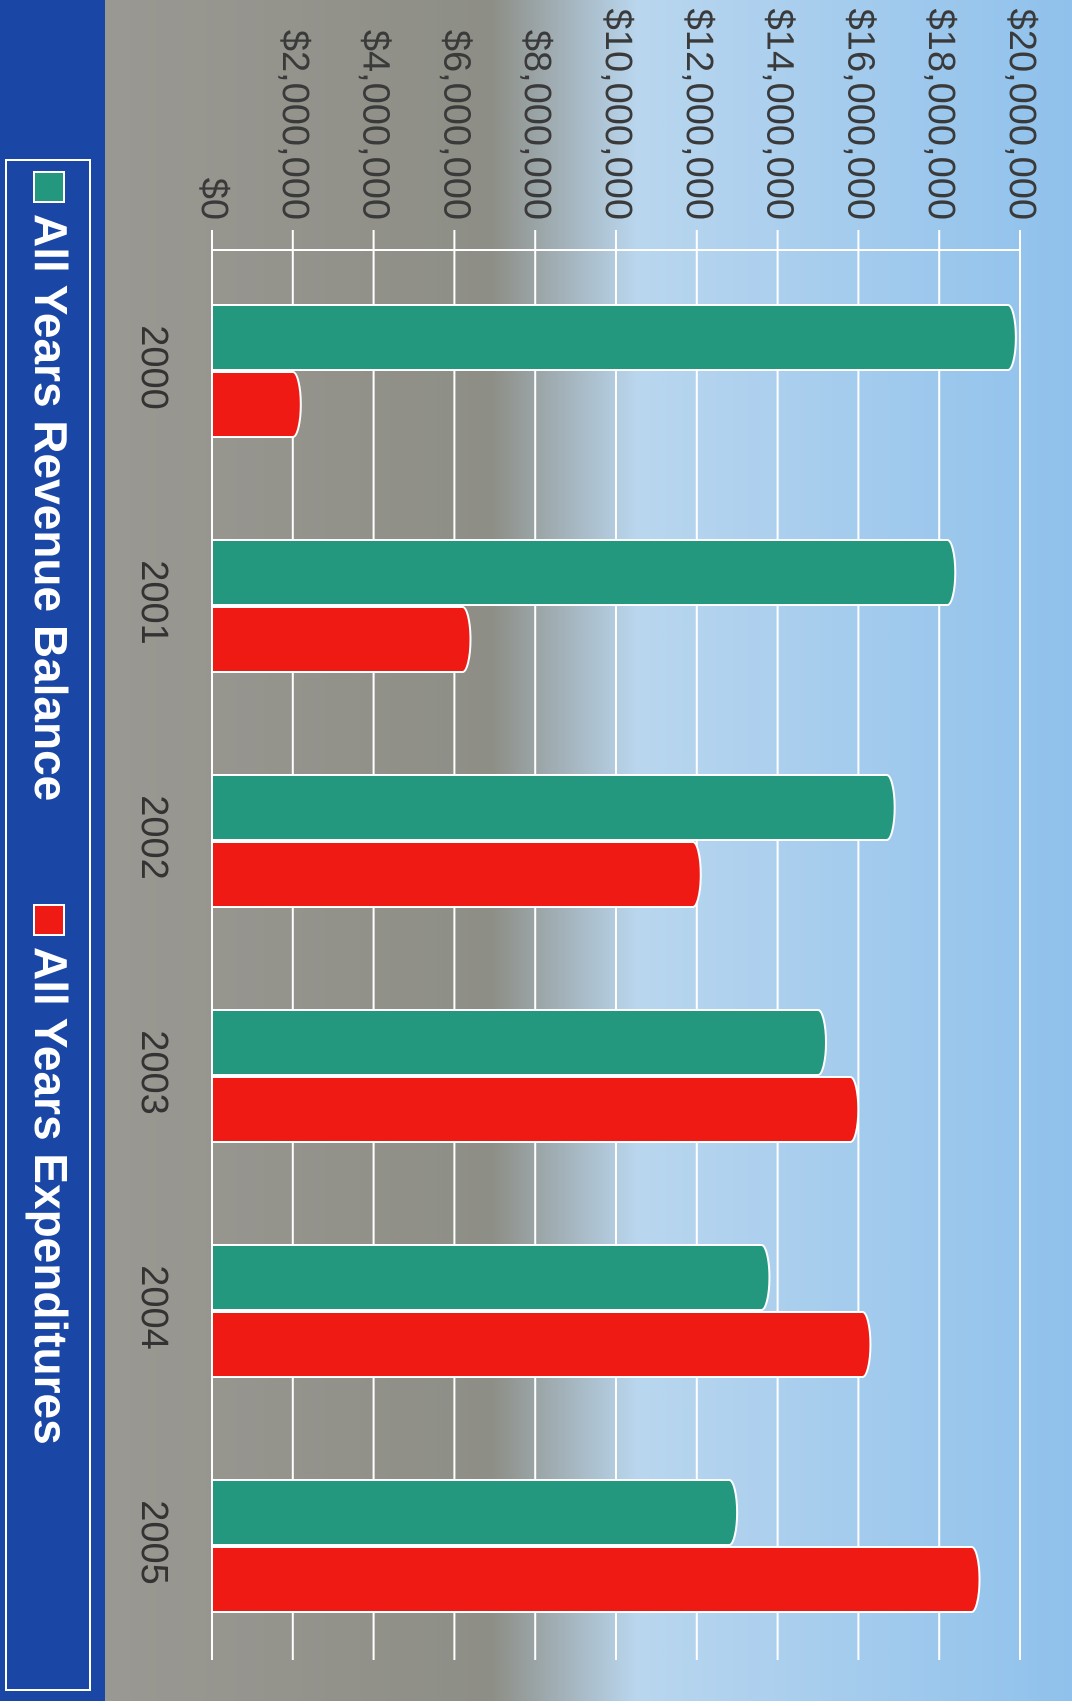  I want to click on x-tick-label: 2005, so click(154, 1542).